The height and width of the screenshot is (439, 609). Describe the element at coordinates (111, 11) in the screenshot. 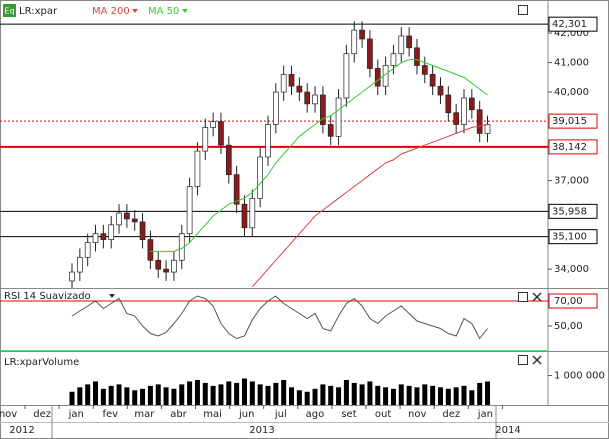

I see `legend-entry: MA 200` at that location.